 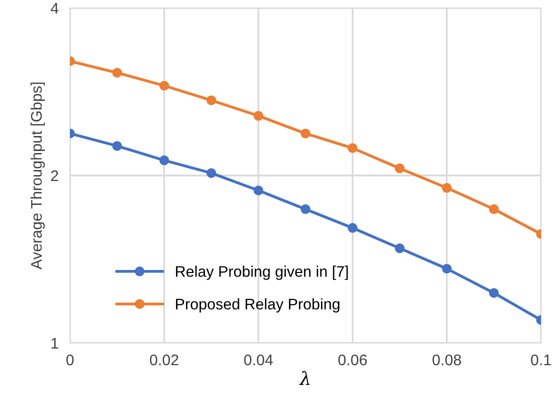 I want to click on x-tick-label: 0.1, so click(x=540, y=360).